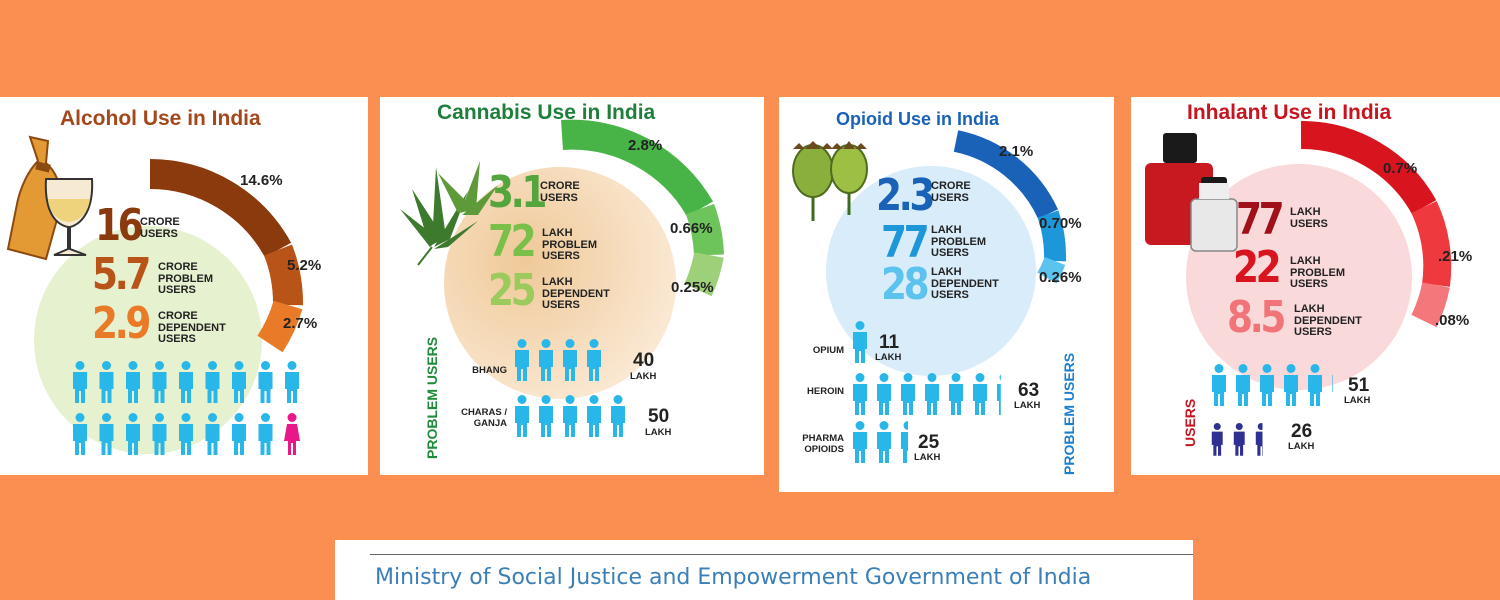 This screenshot has height=600, width=1500. Describe the element at coordinates (119, 225) in the screenshot. I see `alcohol-users-value: 16` at that location.